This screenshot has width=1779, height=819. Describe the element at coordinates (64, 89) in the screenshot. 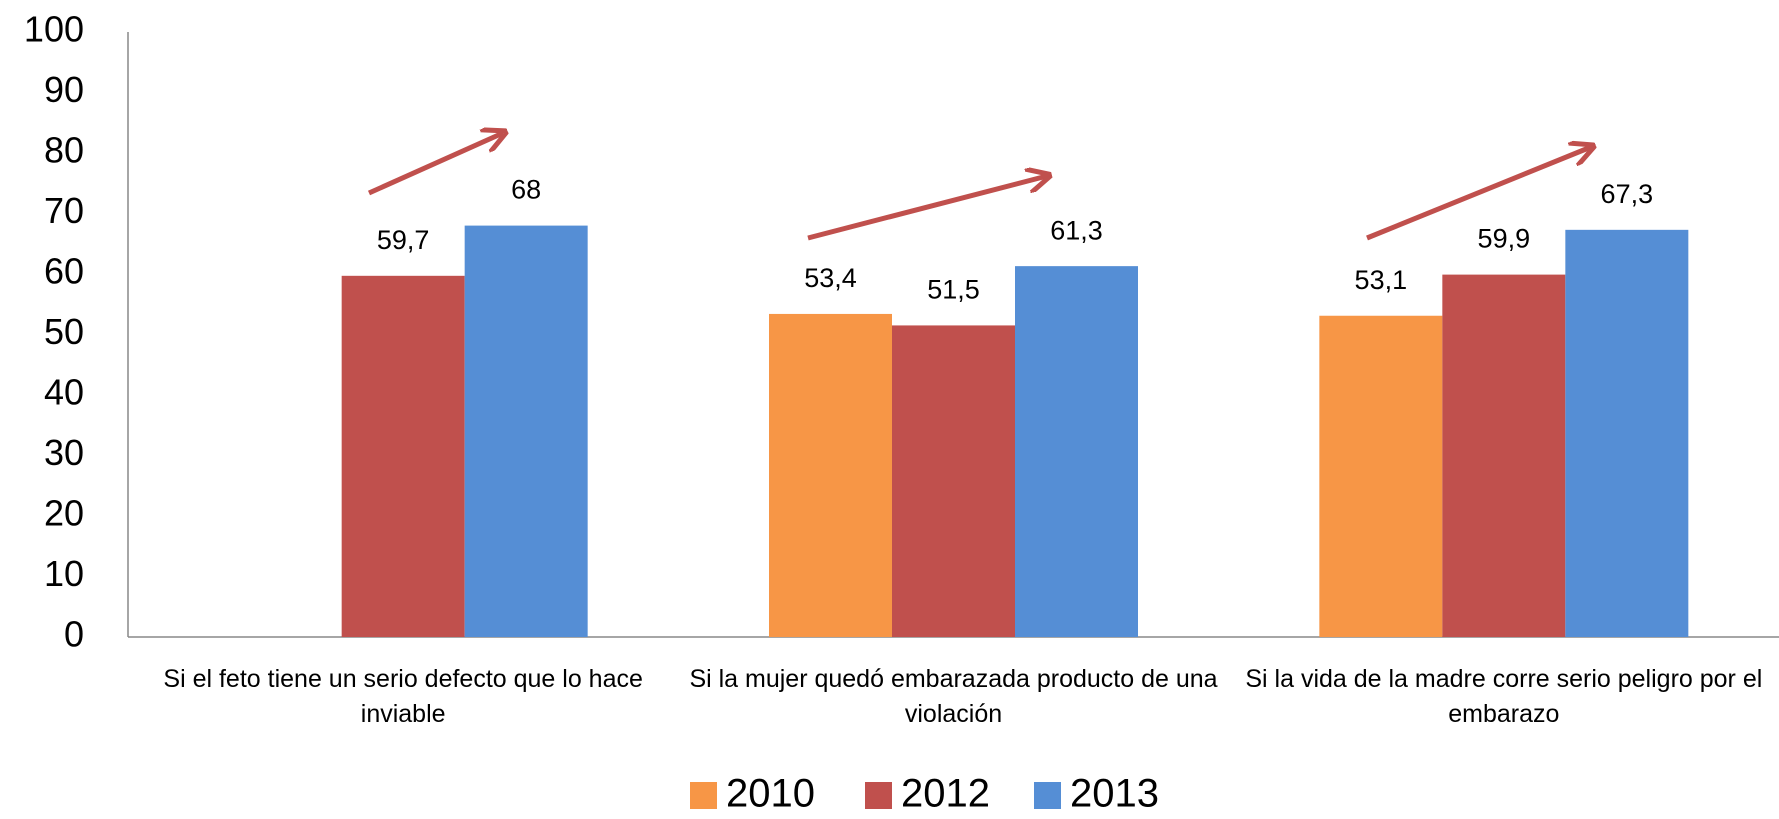

I see `y-tick-label: 90` at that location.